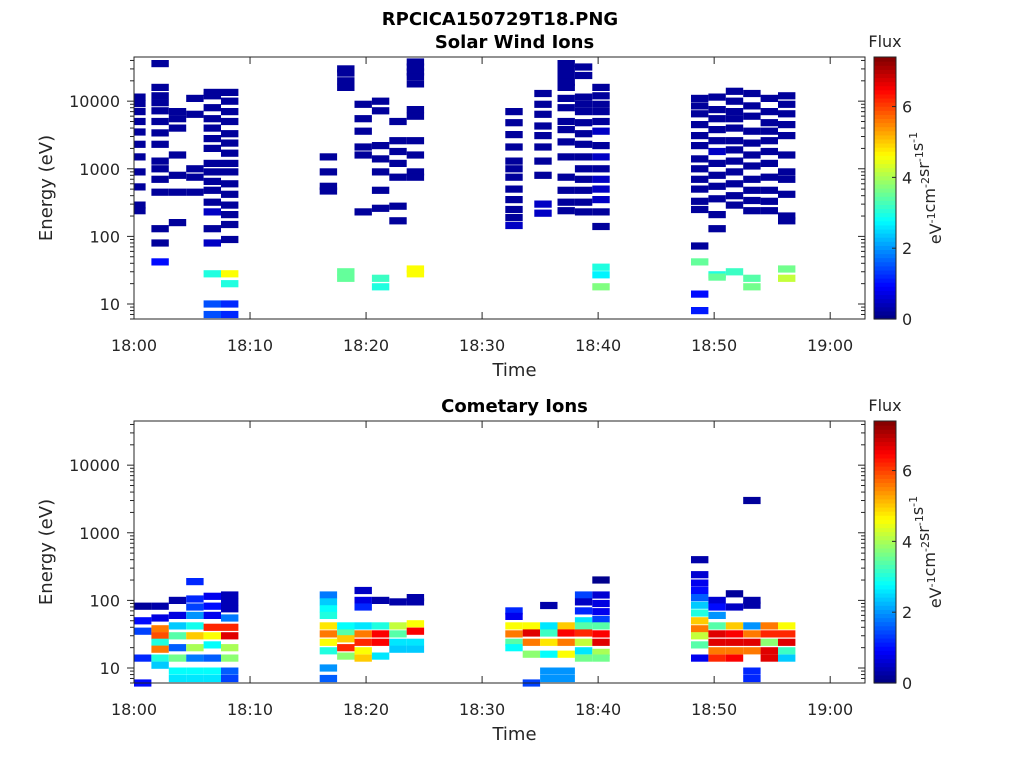 This screenshot has height=768, width=1024. Describe the element at coordinates (907, 319) in the screenshot. I see `colorbar-tick-label: 0` at that location.